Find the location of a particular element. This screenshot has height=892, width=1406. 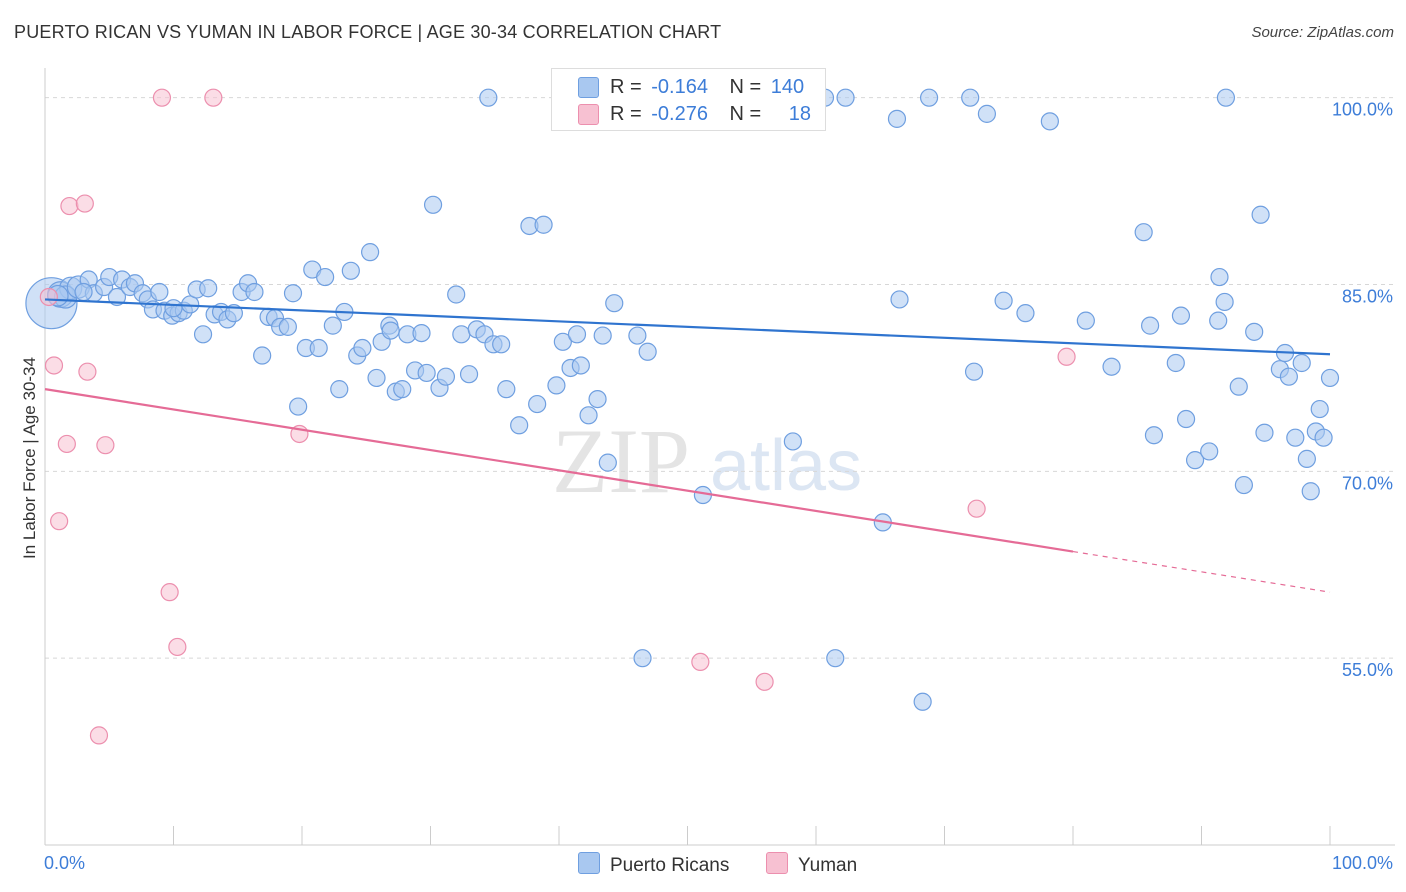

y-tick-label: 85.0% is located at coordinates (1367, 297).